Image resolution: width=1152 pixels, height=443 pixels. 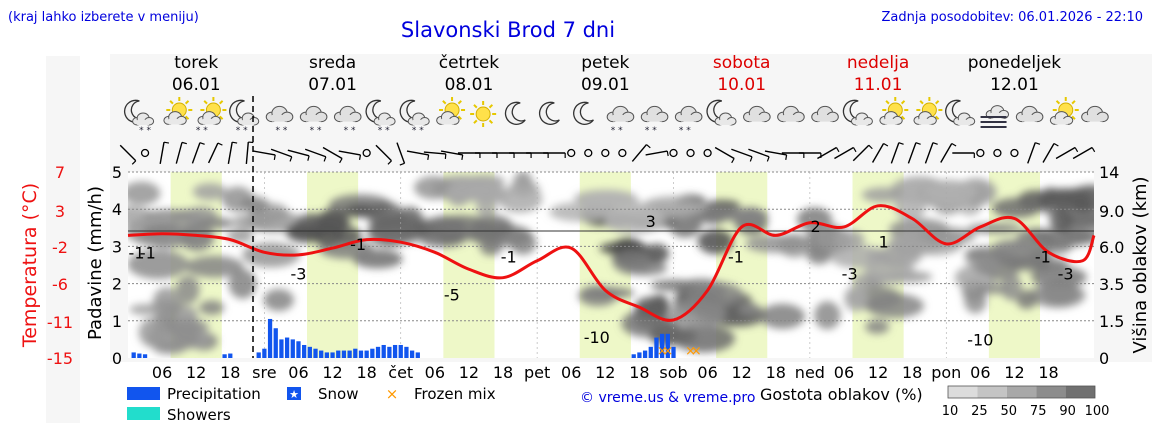 I want to click on hour-tick: 18, so click(x=230, y=372).